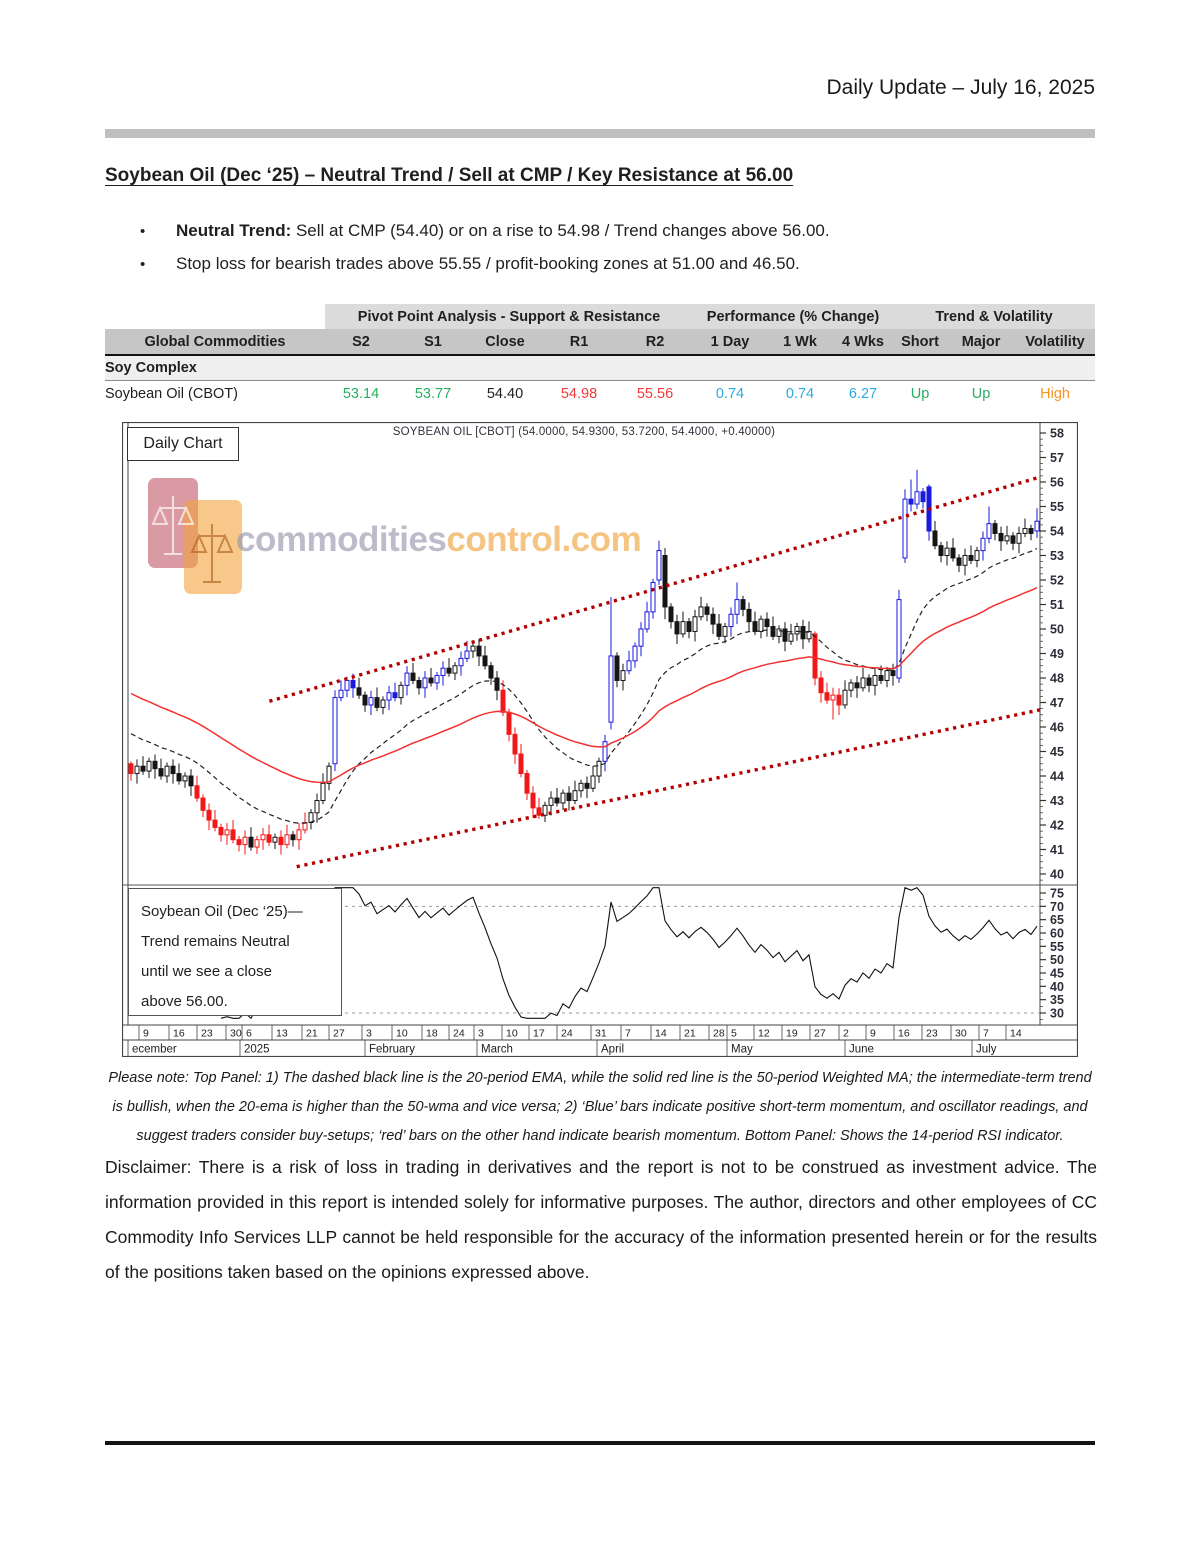  Describe the element at coordinates (361, 342) in the screenshot. I see `col-s2: S2` at that location.